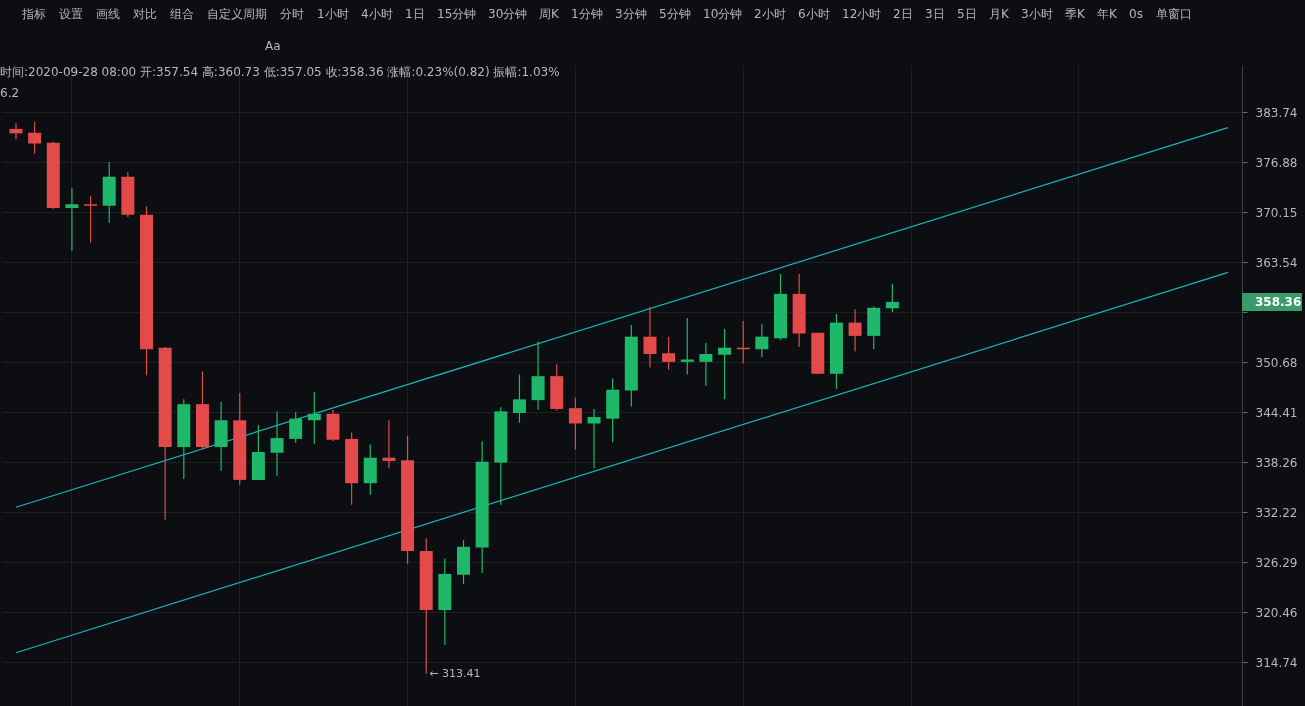 This screenshot has width=1305, height=706. I want to click on text: 2日, so click(903, 14).